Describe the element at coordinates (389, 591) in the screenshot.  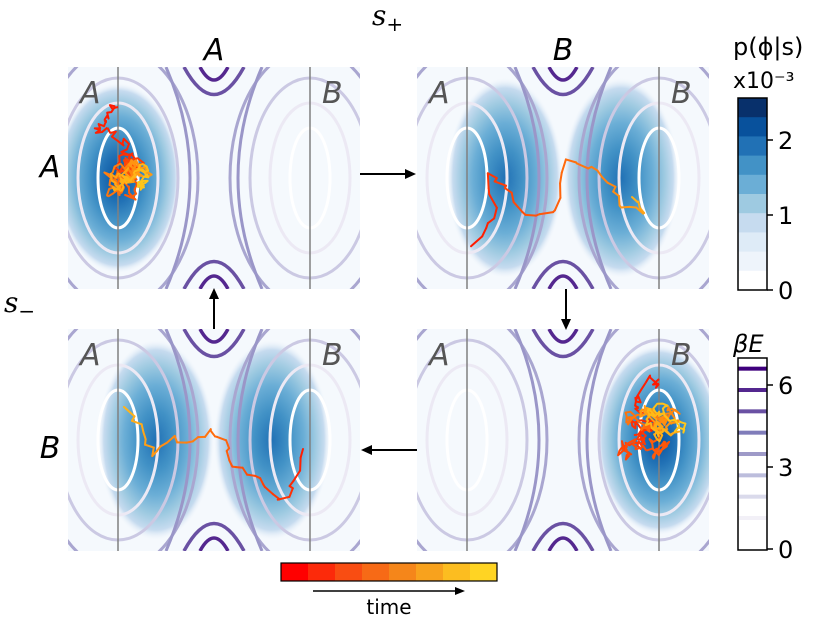
I see `time-colorbar: time` at that location.